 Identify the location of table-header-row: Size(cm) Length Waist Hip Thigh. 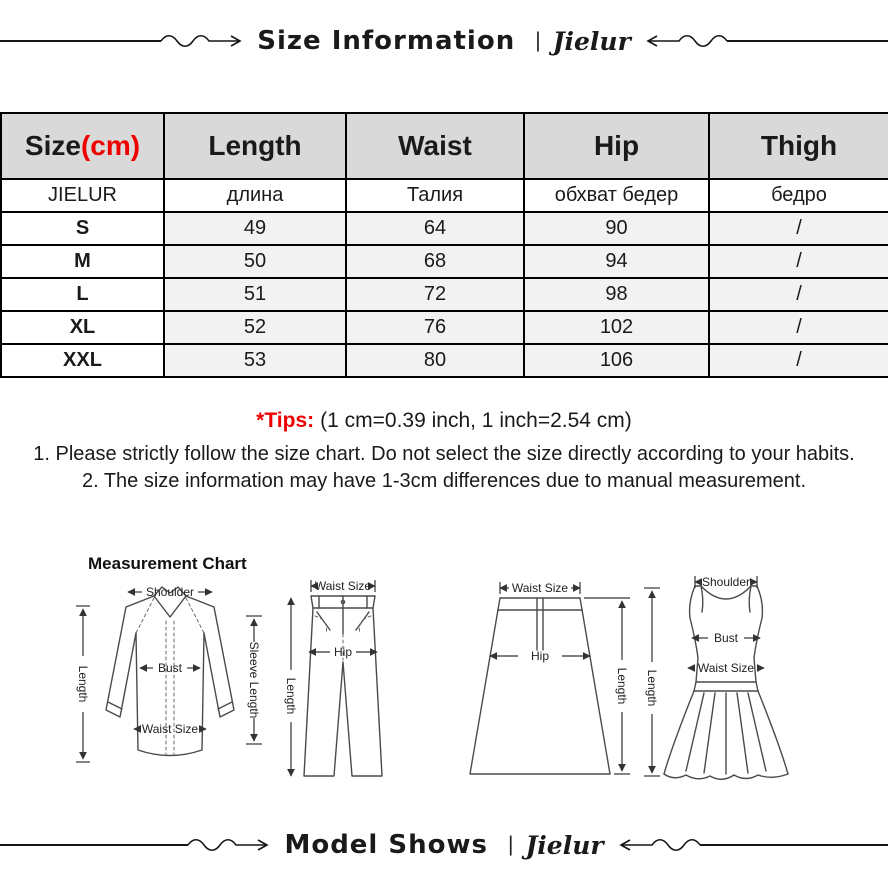
(444, 146).